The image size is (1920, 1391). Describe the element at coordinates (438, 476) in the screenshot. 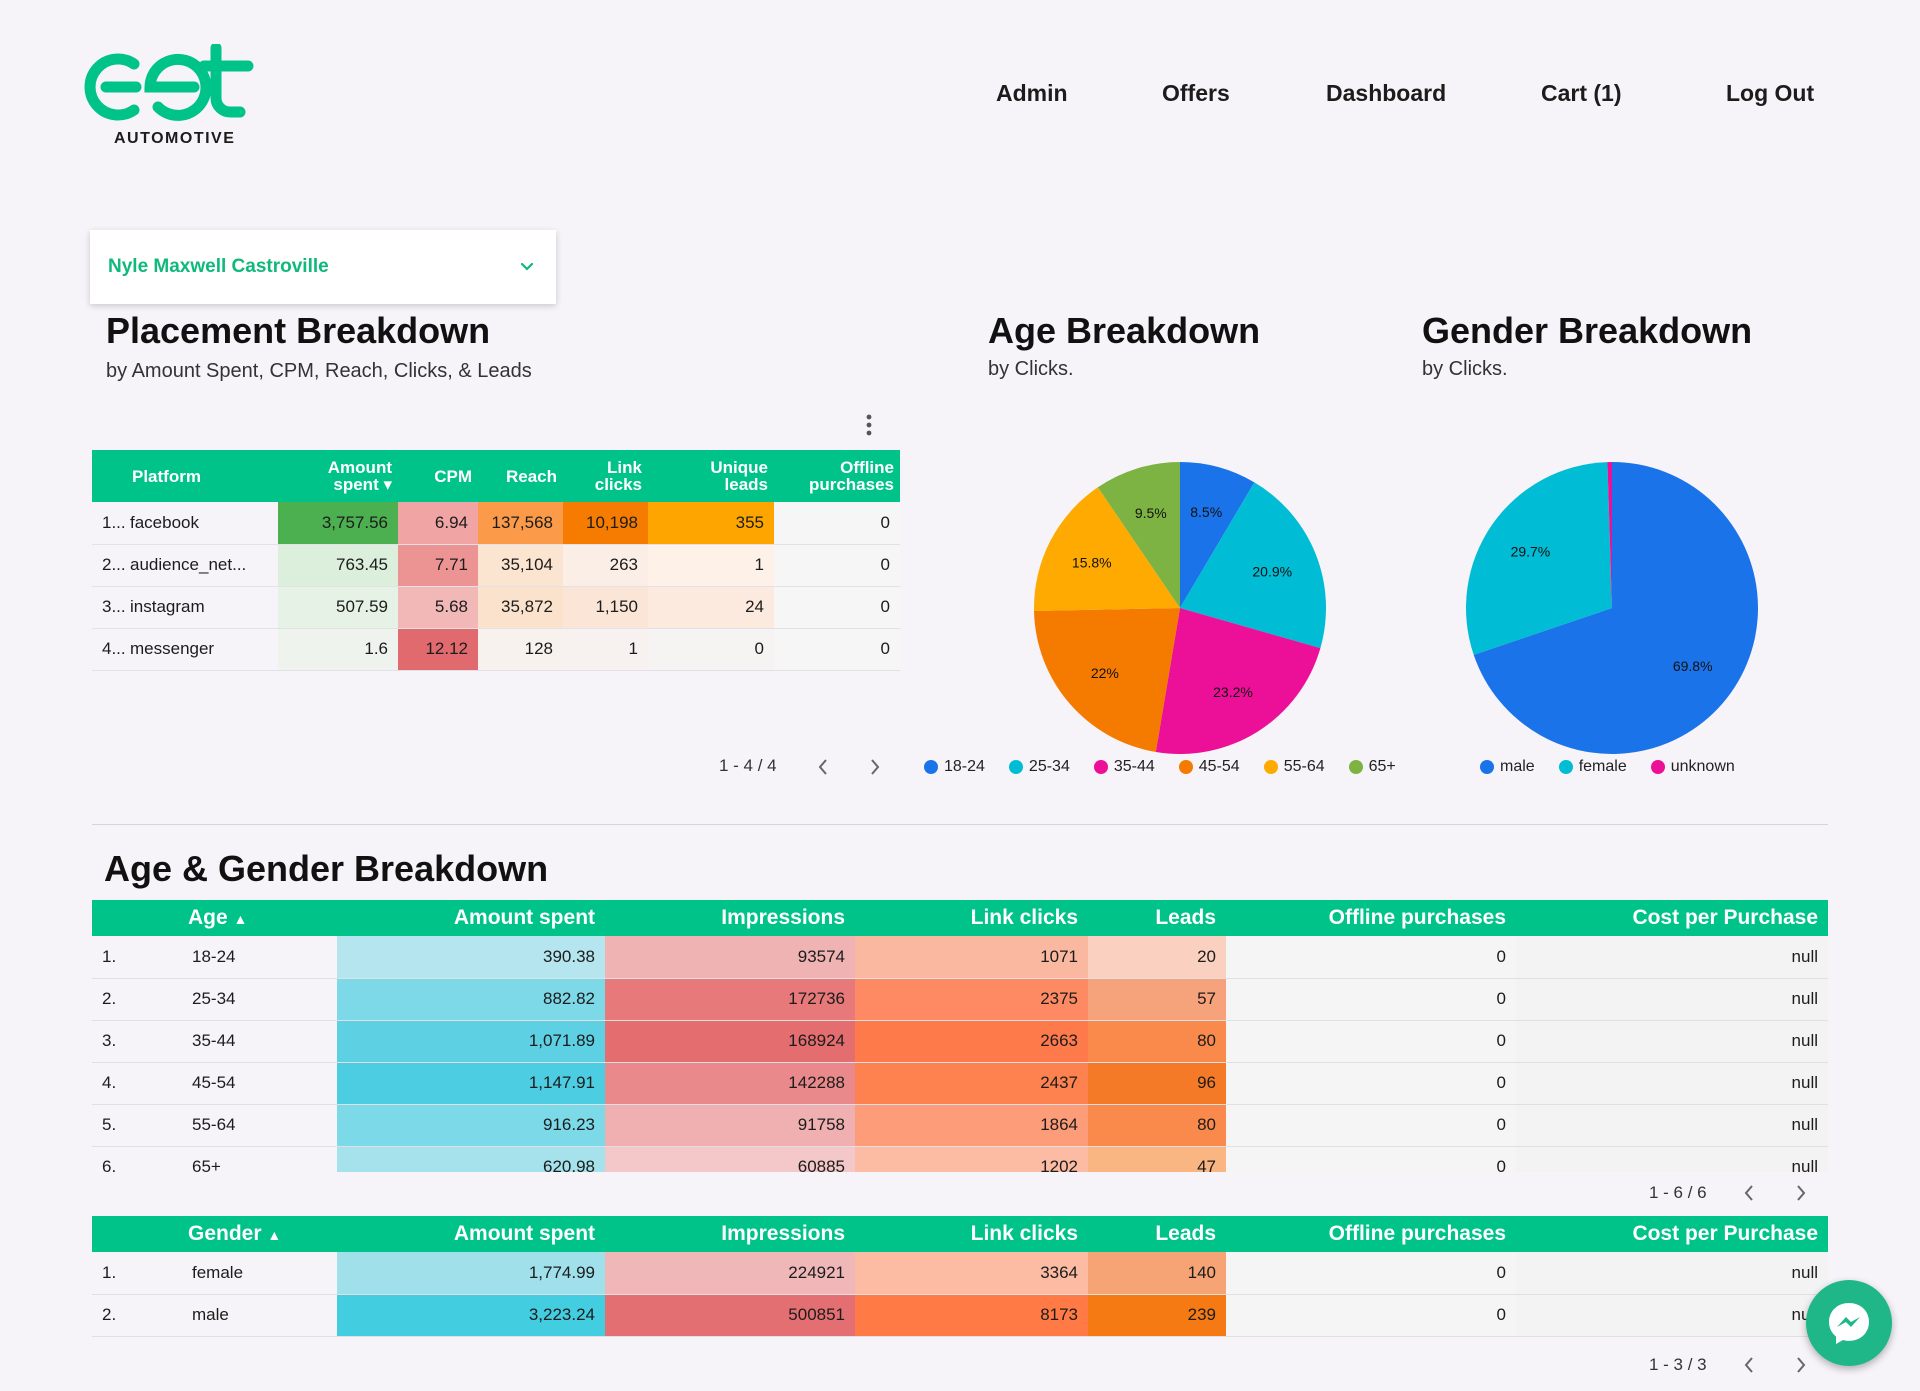

I see `col-cpm: CPM` at that location.